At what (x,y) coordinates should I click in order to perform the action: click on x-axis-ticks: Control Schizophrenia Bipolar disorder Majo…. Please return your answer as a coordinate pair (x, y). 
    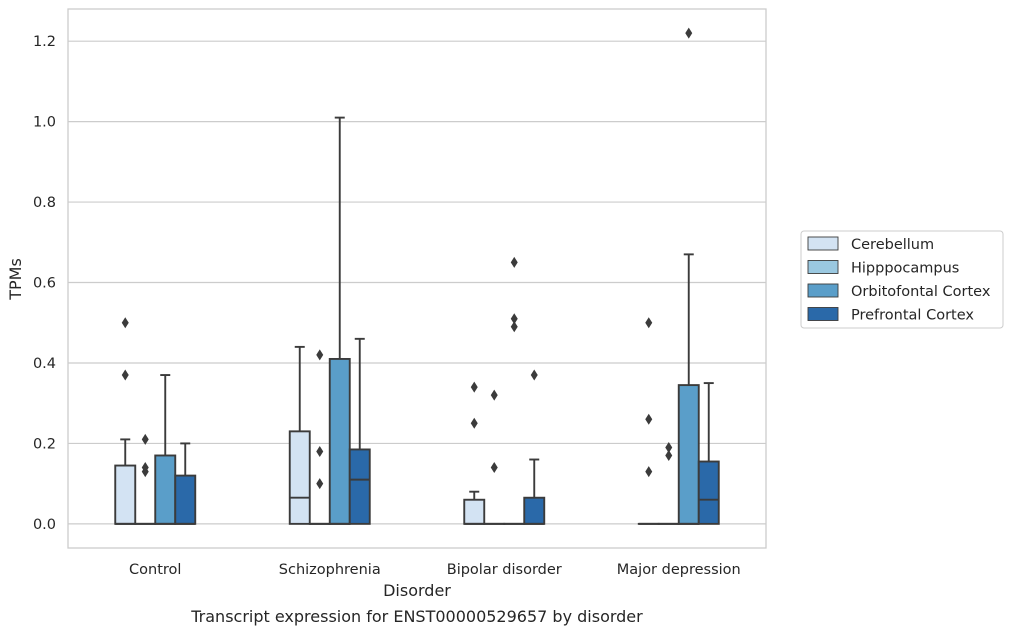
    Looking at the image, I should click on (435, 570).